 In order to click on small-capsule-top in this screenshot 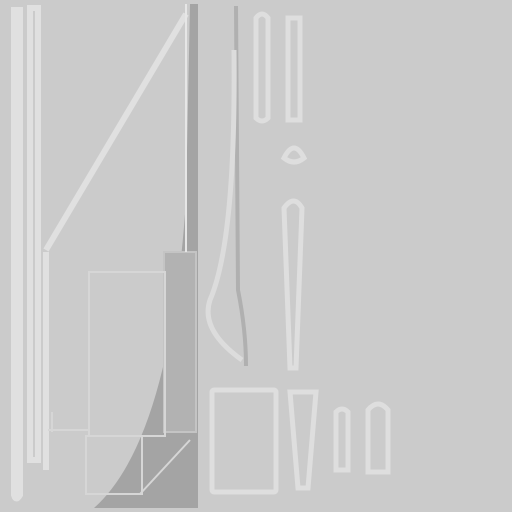, I will do `click(262, 67)`.